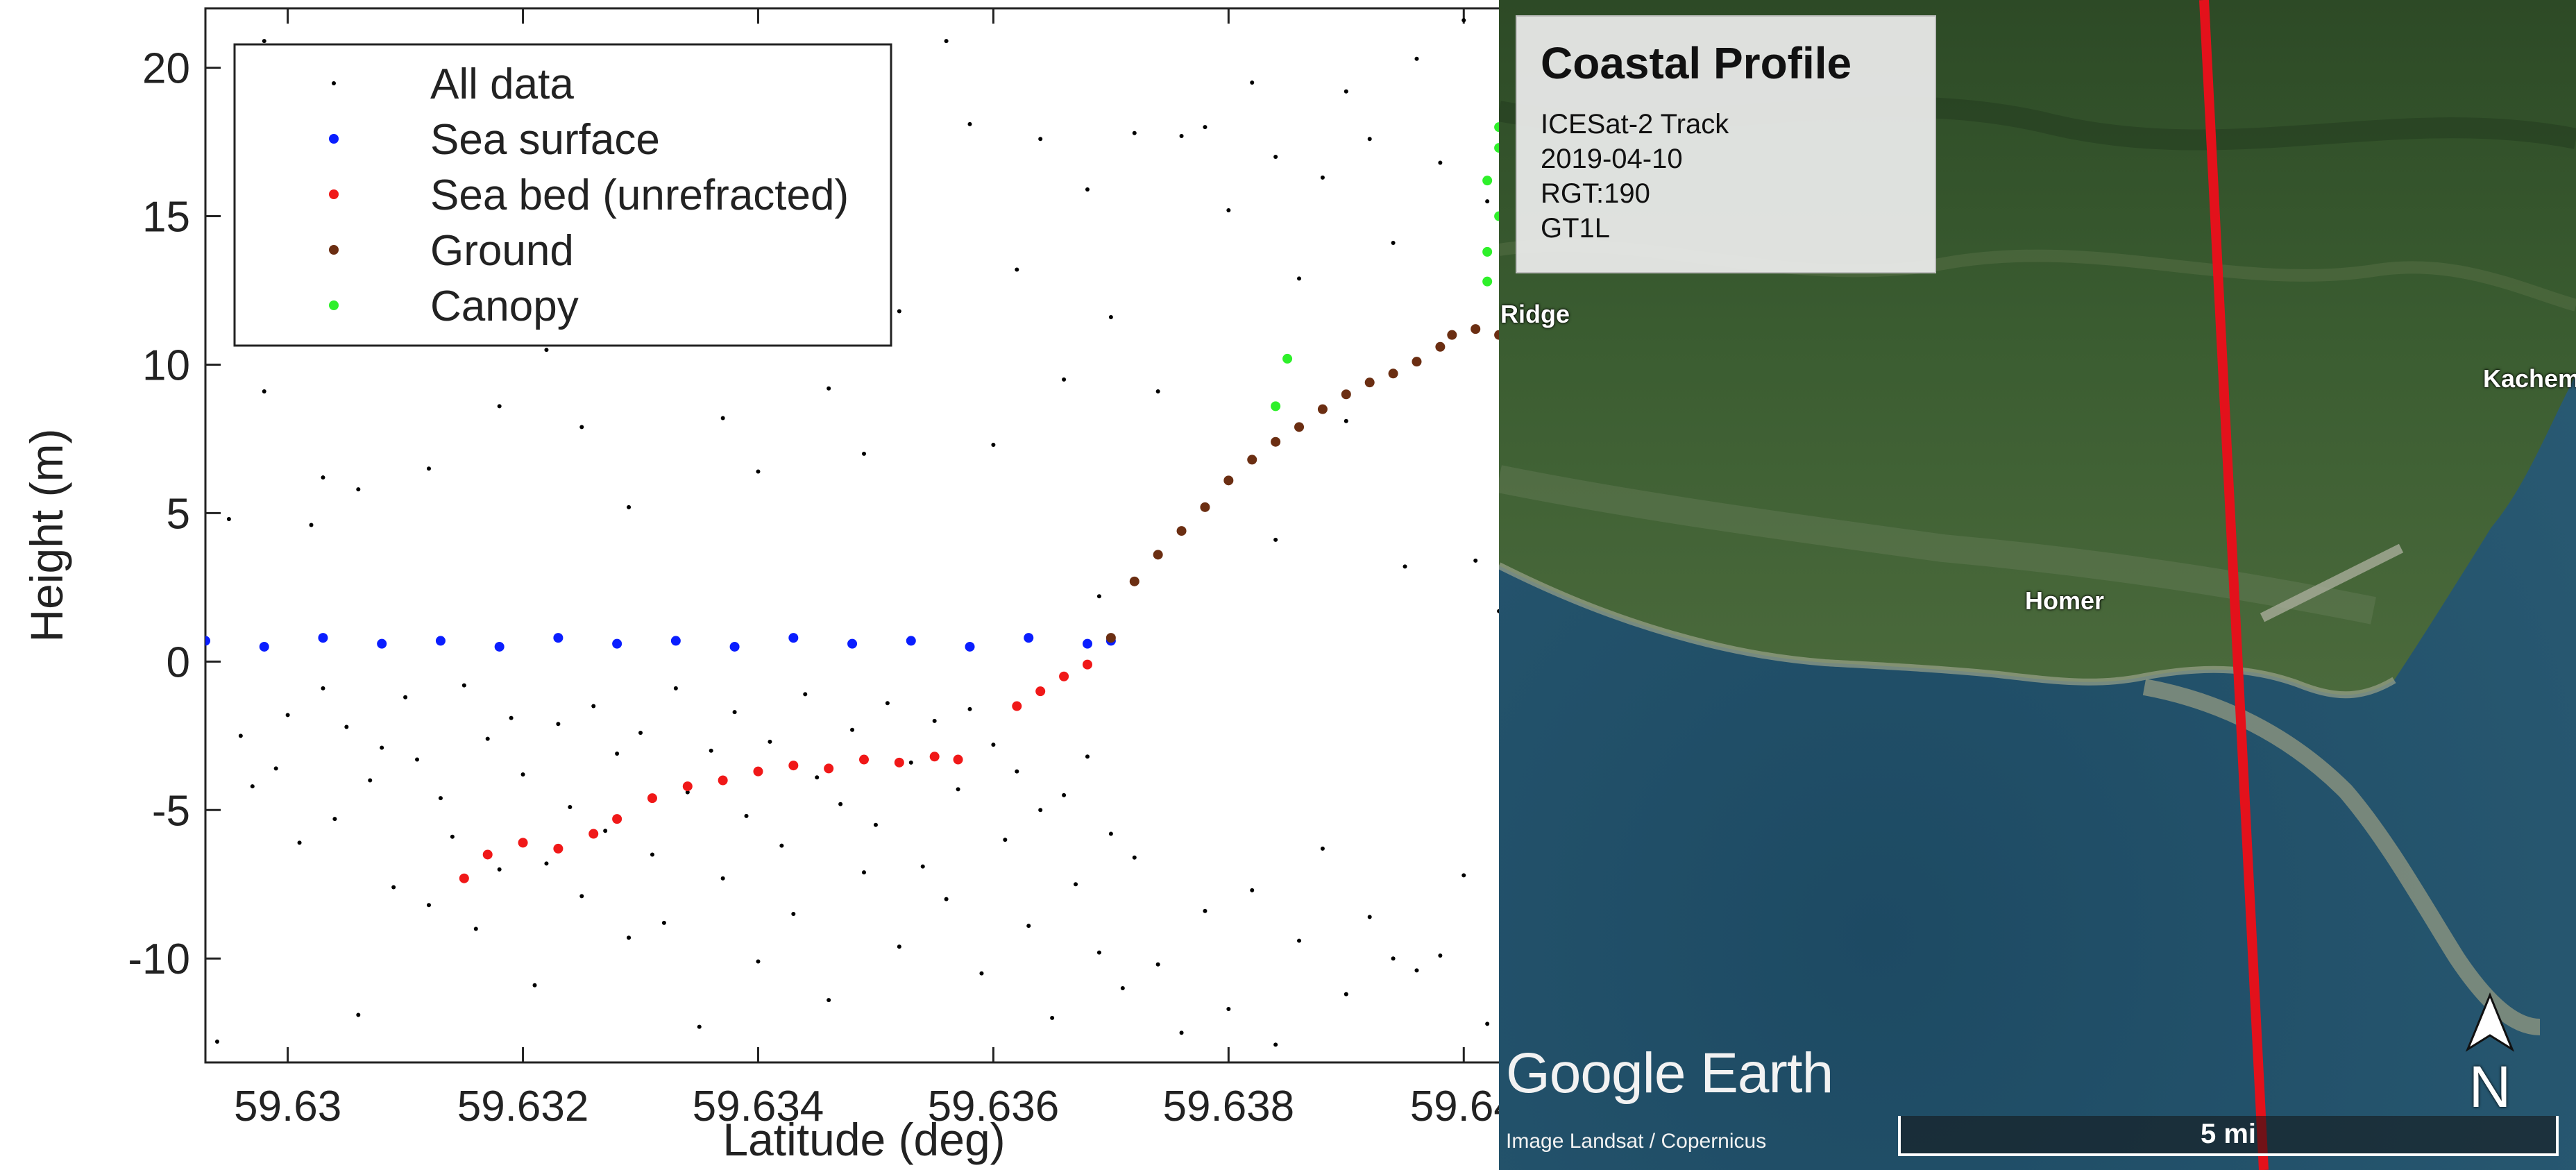 This screenshot has height=1170, width=2576. I want to click on x-tick-label: 59.63, so click(287, 1106).